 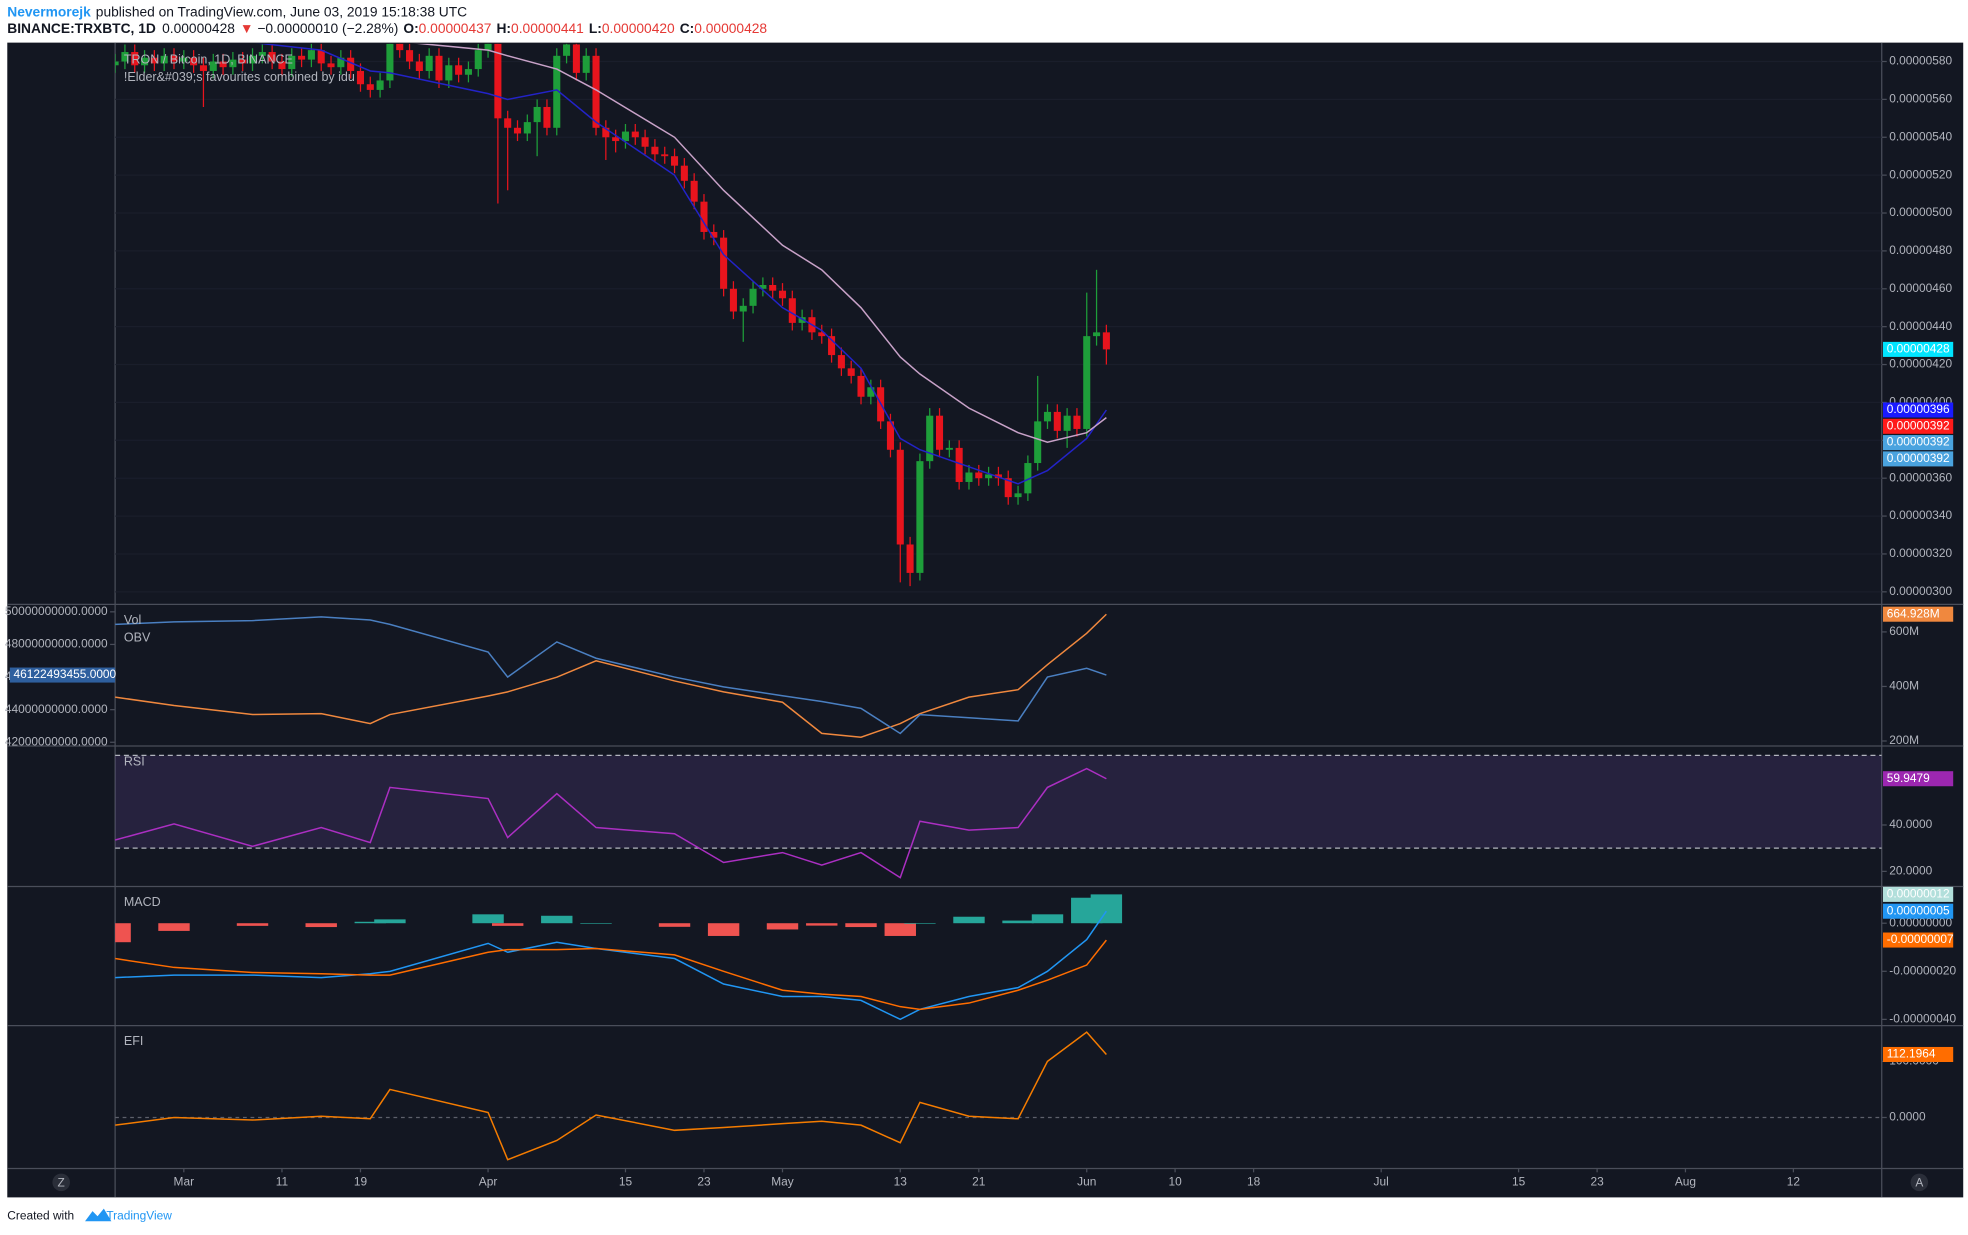 I want to click on y-tick-label: 0.00000320, so click(x=1920, y=553).